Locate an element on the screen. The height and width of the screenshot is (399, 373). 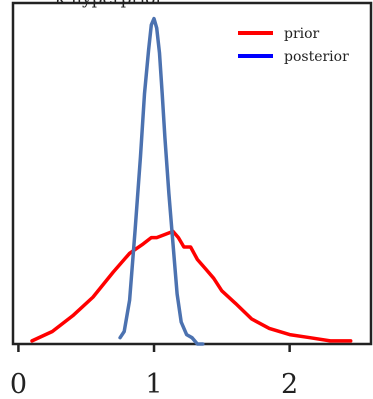
x-tick-label: 1 is located at coordinates (153, 384).